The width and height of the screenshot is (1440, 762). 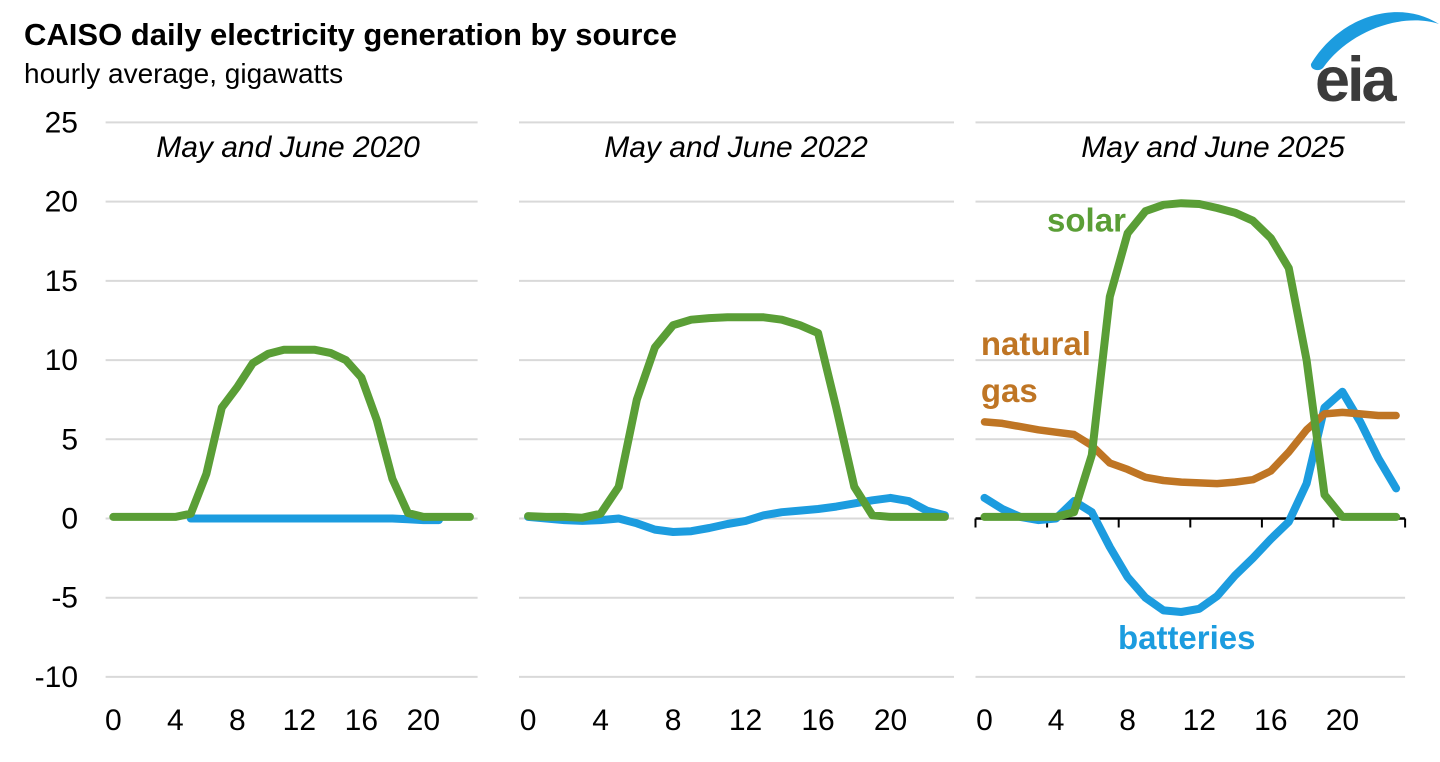 What do you see at coordinates (56, 677) in the screenshot?
I see `y-tick-label: -10` at bounding box center [56, 677].